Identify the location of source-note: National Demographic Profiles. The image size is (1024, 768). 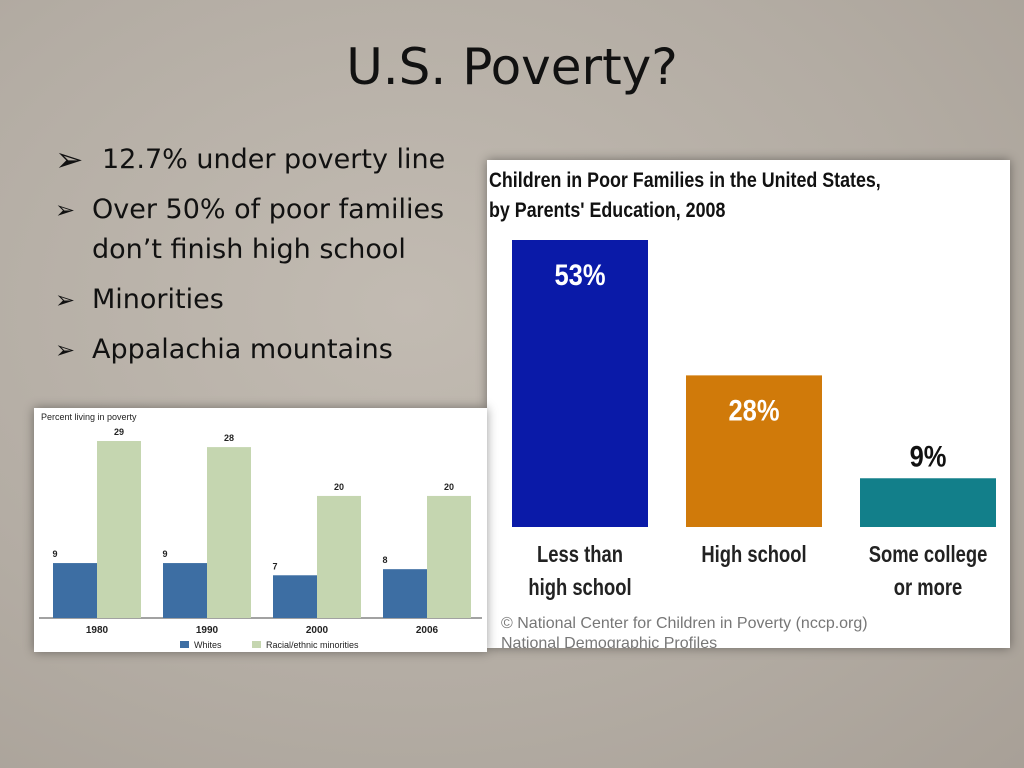
(609, 641).